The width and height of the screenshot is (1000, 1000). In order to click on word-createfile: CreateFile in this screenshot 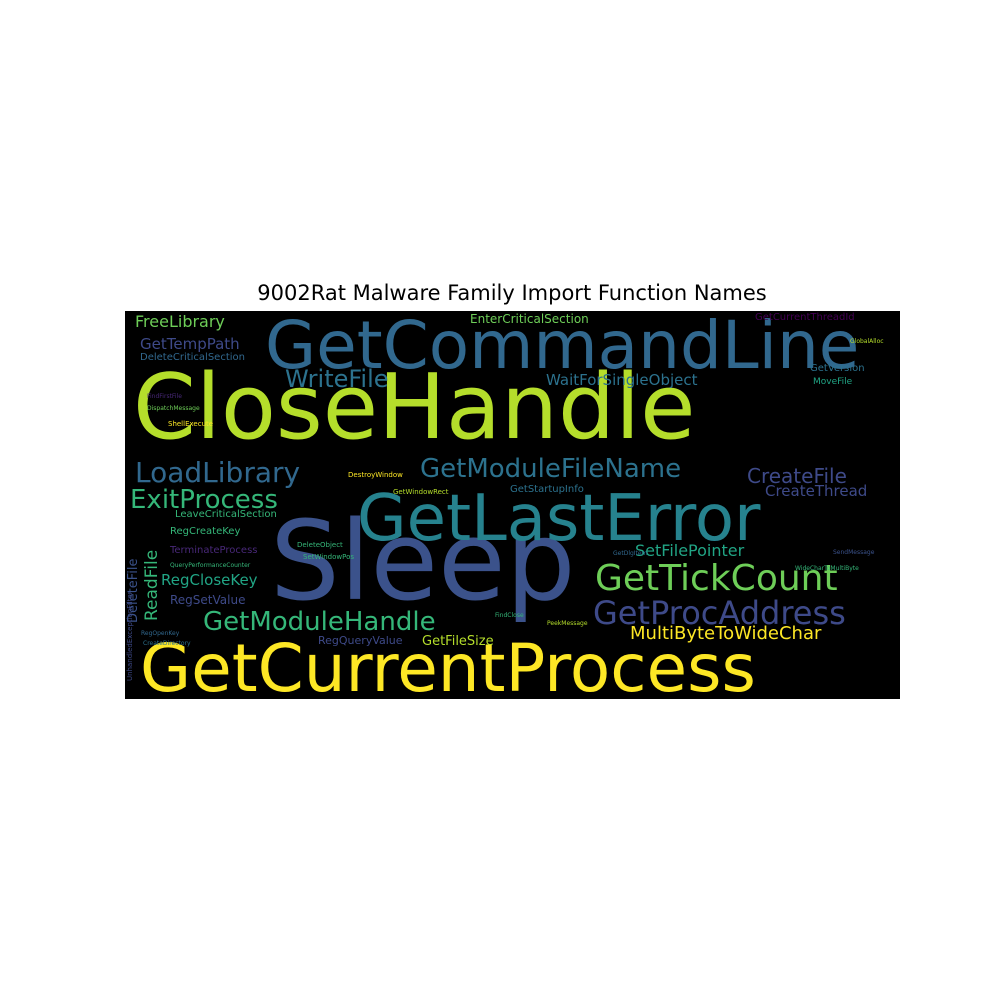, I will do `click(797, 476)`.